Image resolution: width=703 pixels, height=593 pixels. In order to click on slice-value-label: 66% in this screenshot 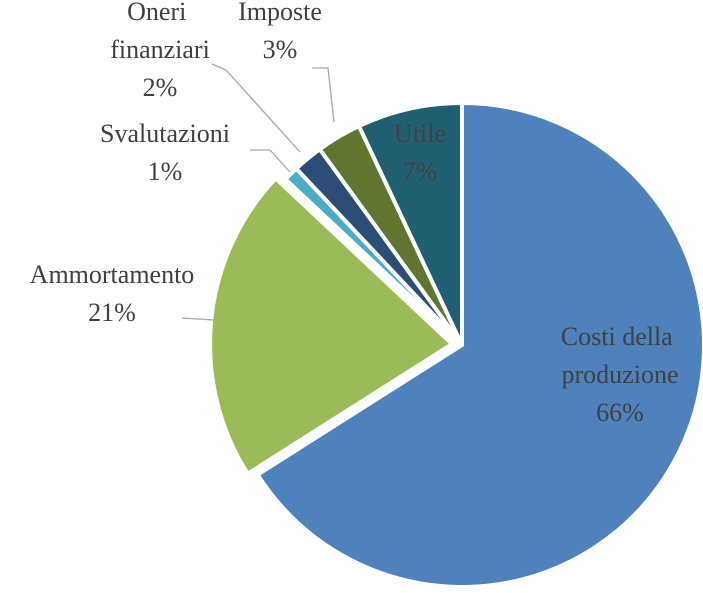, I will do `click(620, 412)`.